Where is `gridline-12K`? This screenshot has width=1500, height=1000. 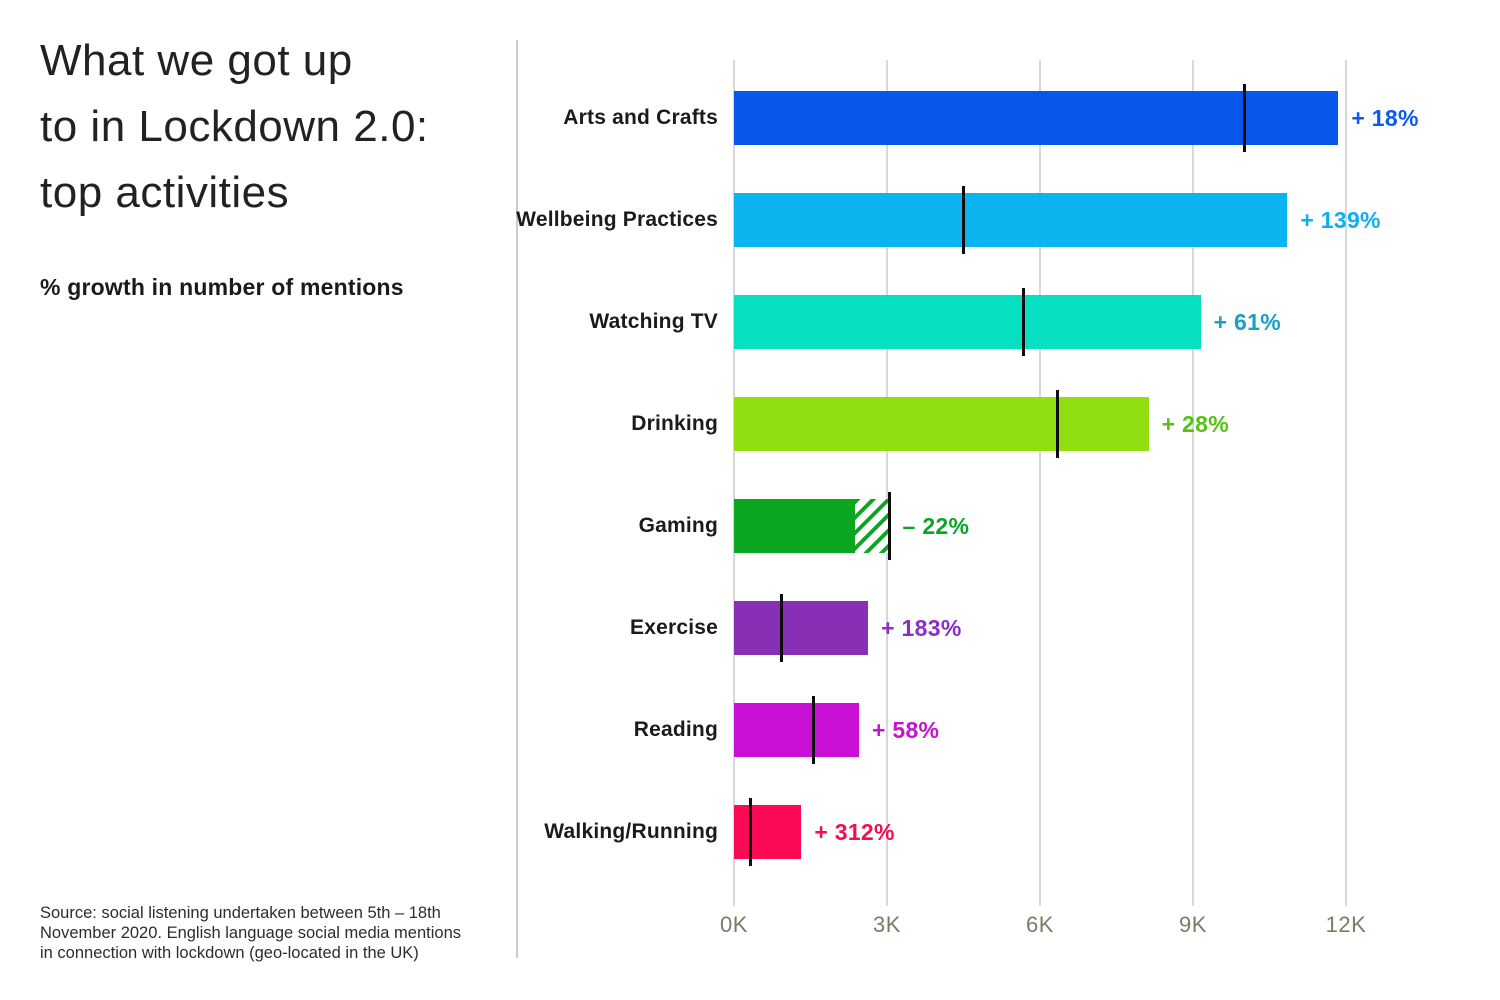 gridline-12K is located at coordinates (1346, 483).